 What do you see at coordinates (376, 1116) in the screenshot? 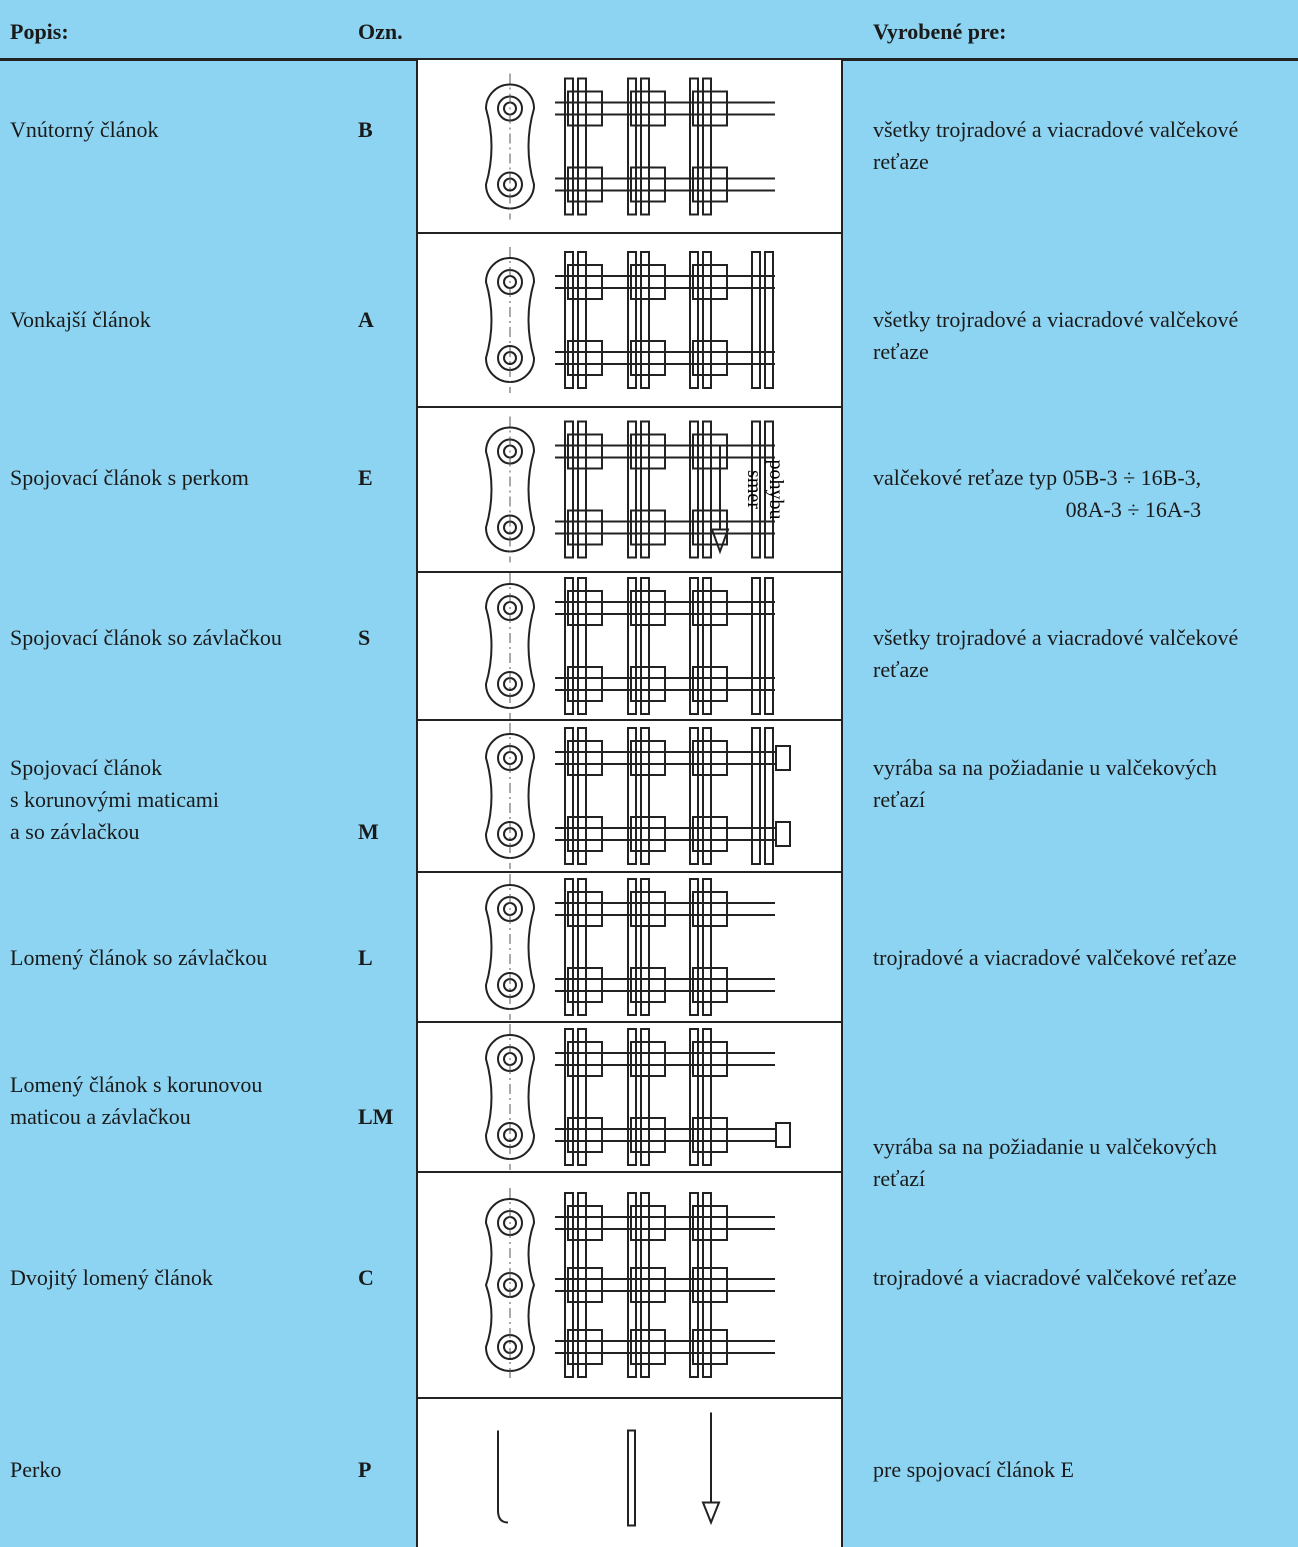
I see `designation: LM` at bounding box center [376, 1116].